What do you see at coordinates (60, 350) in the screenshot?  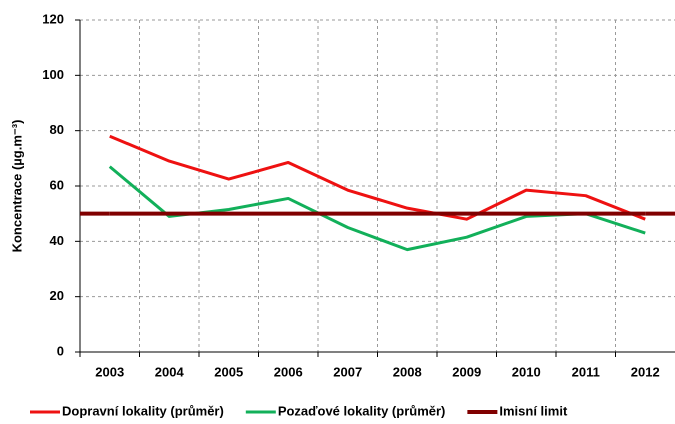 I see `y-tick-label: 0` at bounding box center [60, 350].